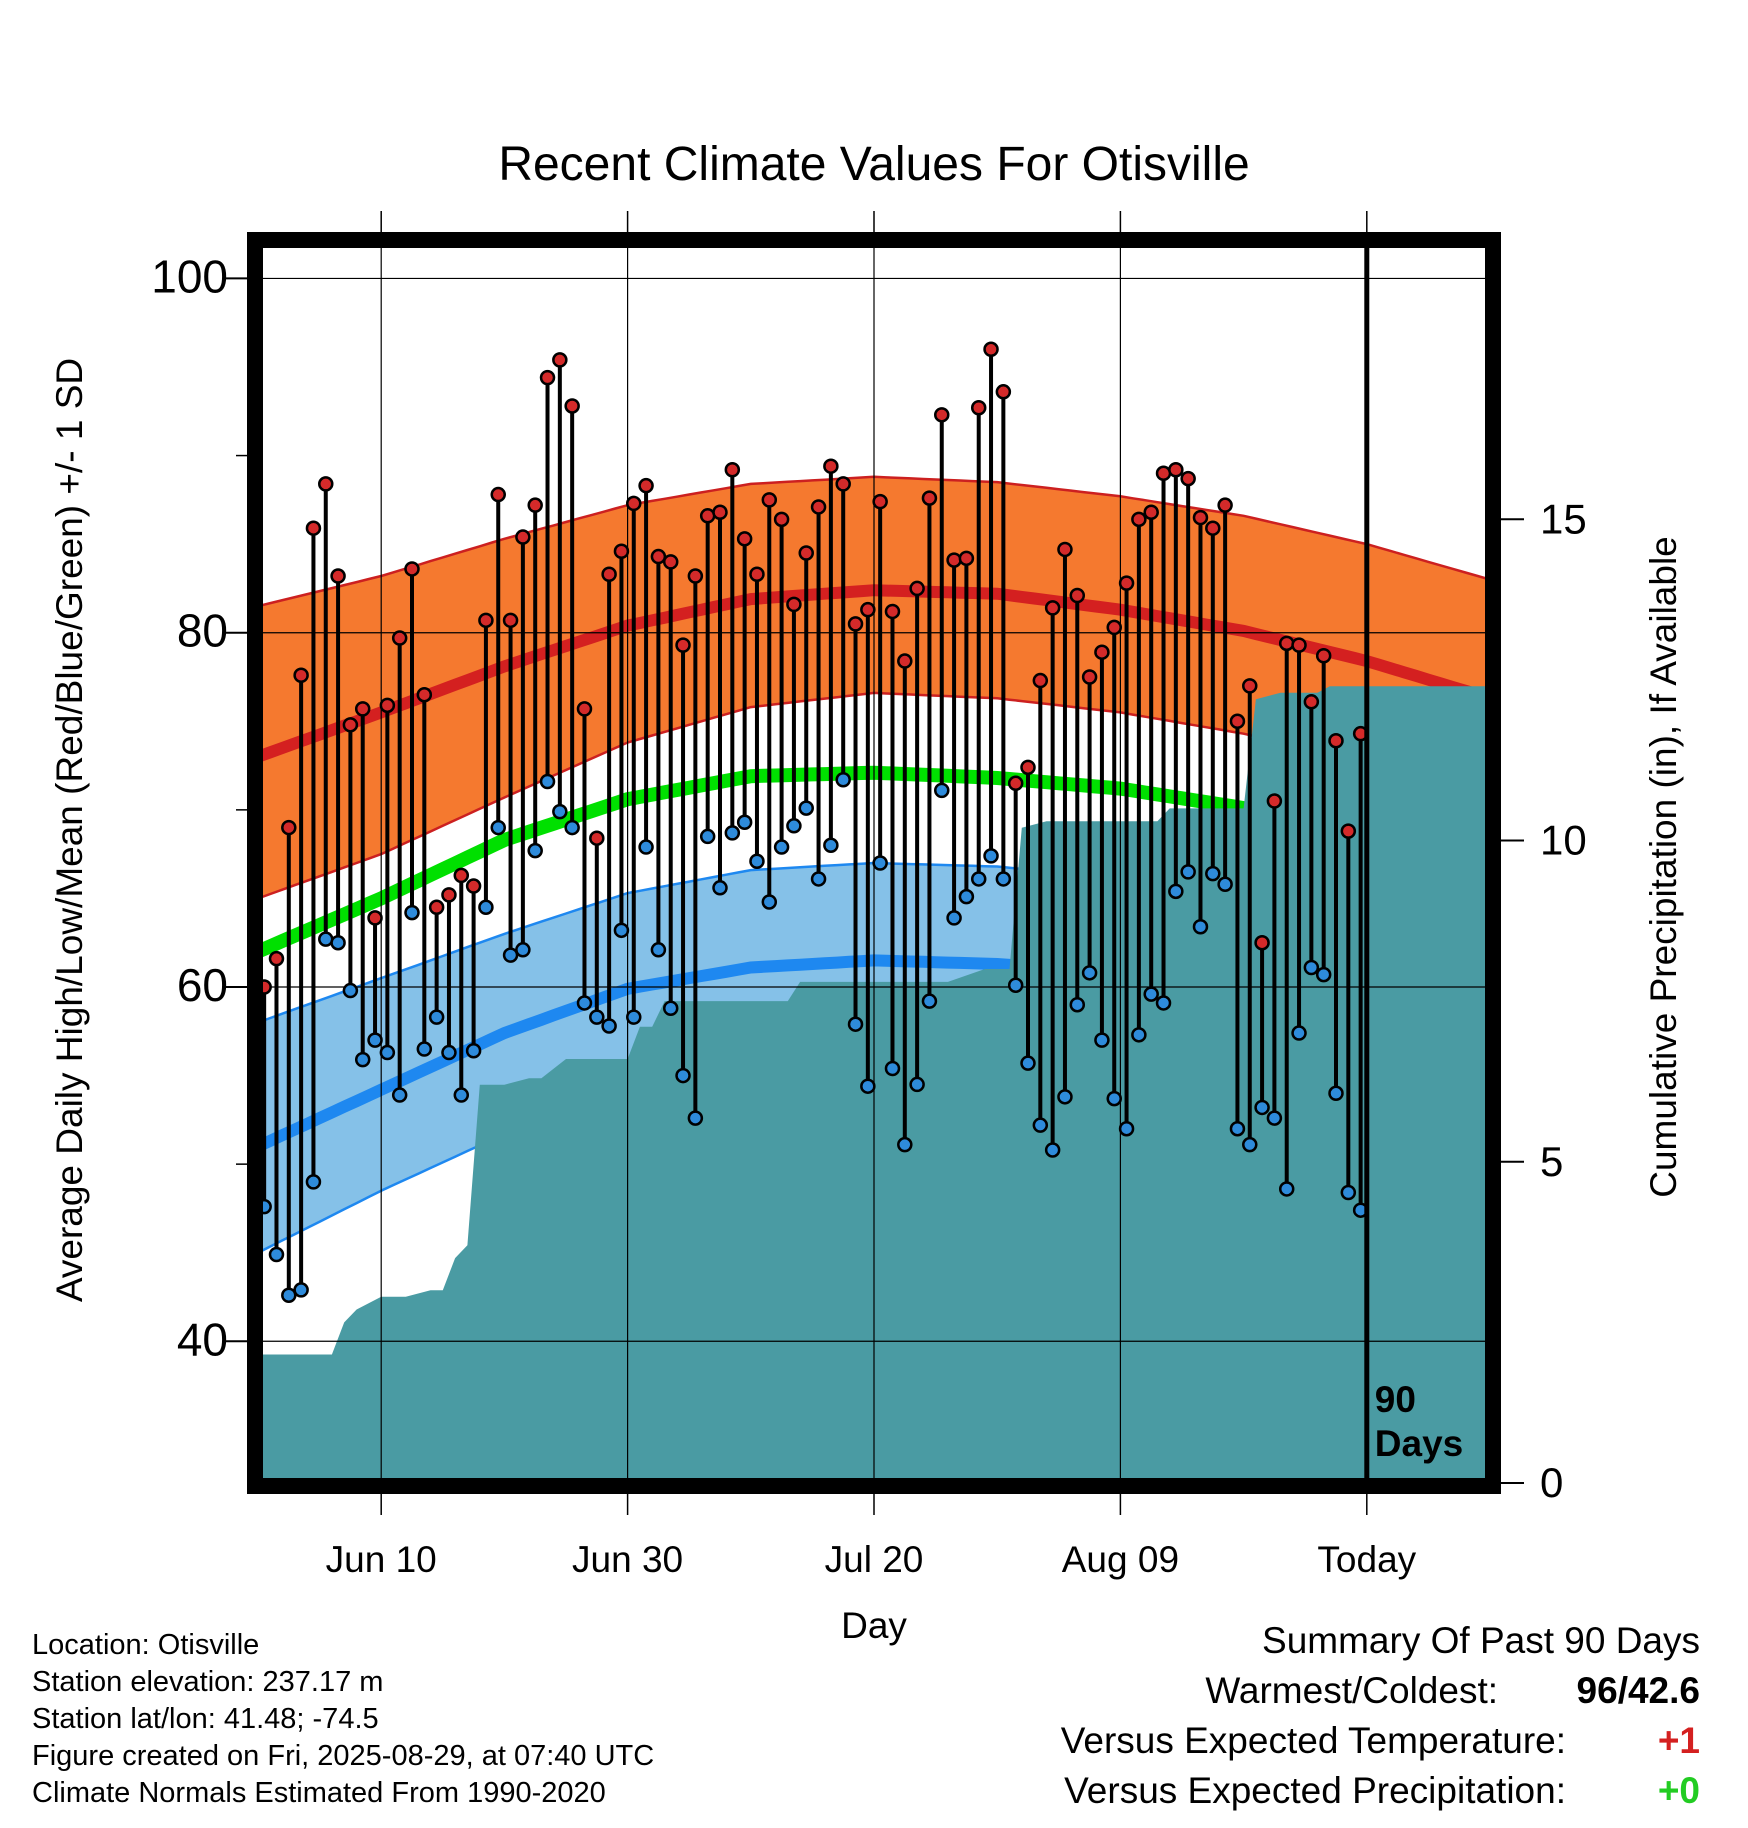  Describe the element at coordinates (1419, 1443) in the screenshot. I see `today-marker-line: Days` at that location.